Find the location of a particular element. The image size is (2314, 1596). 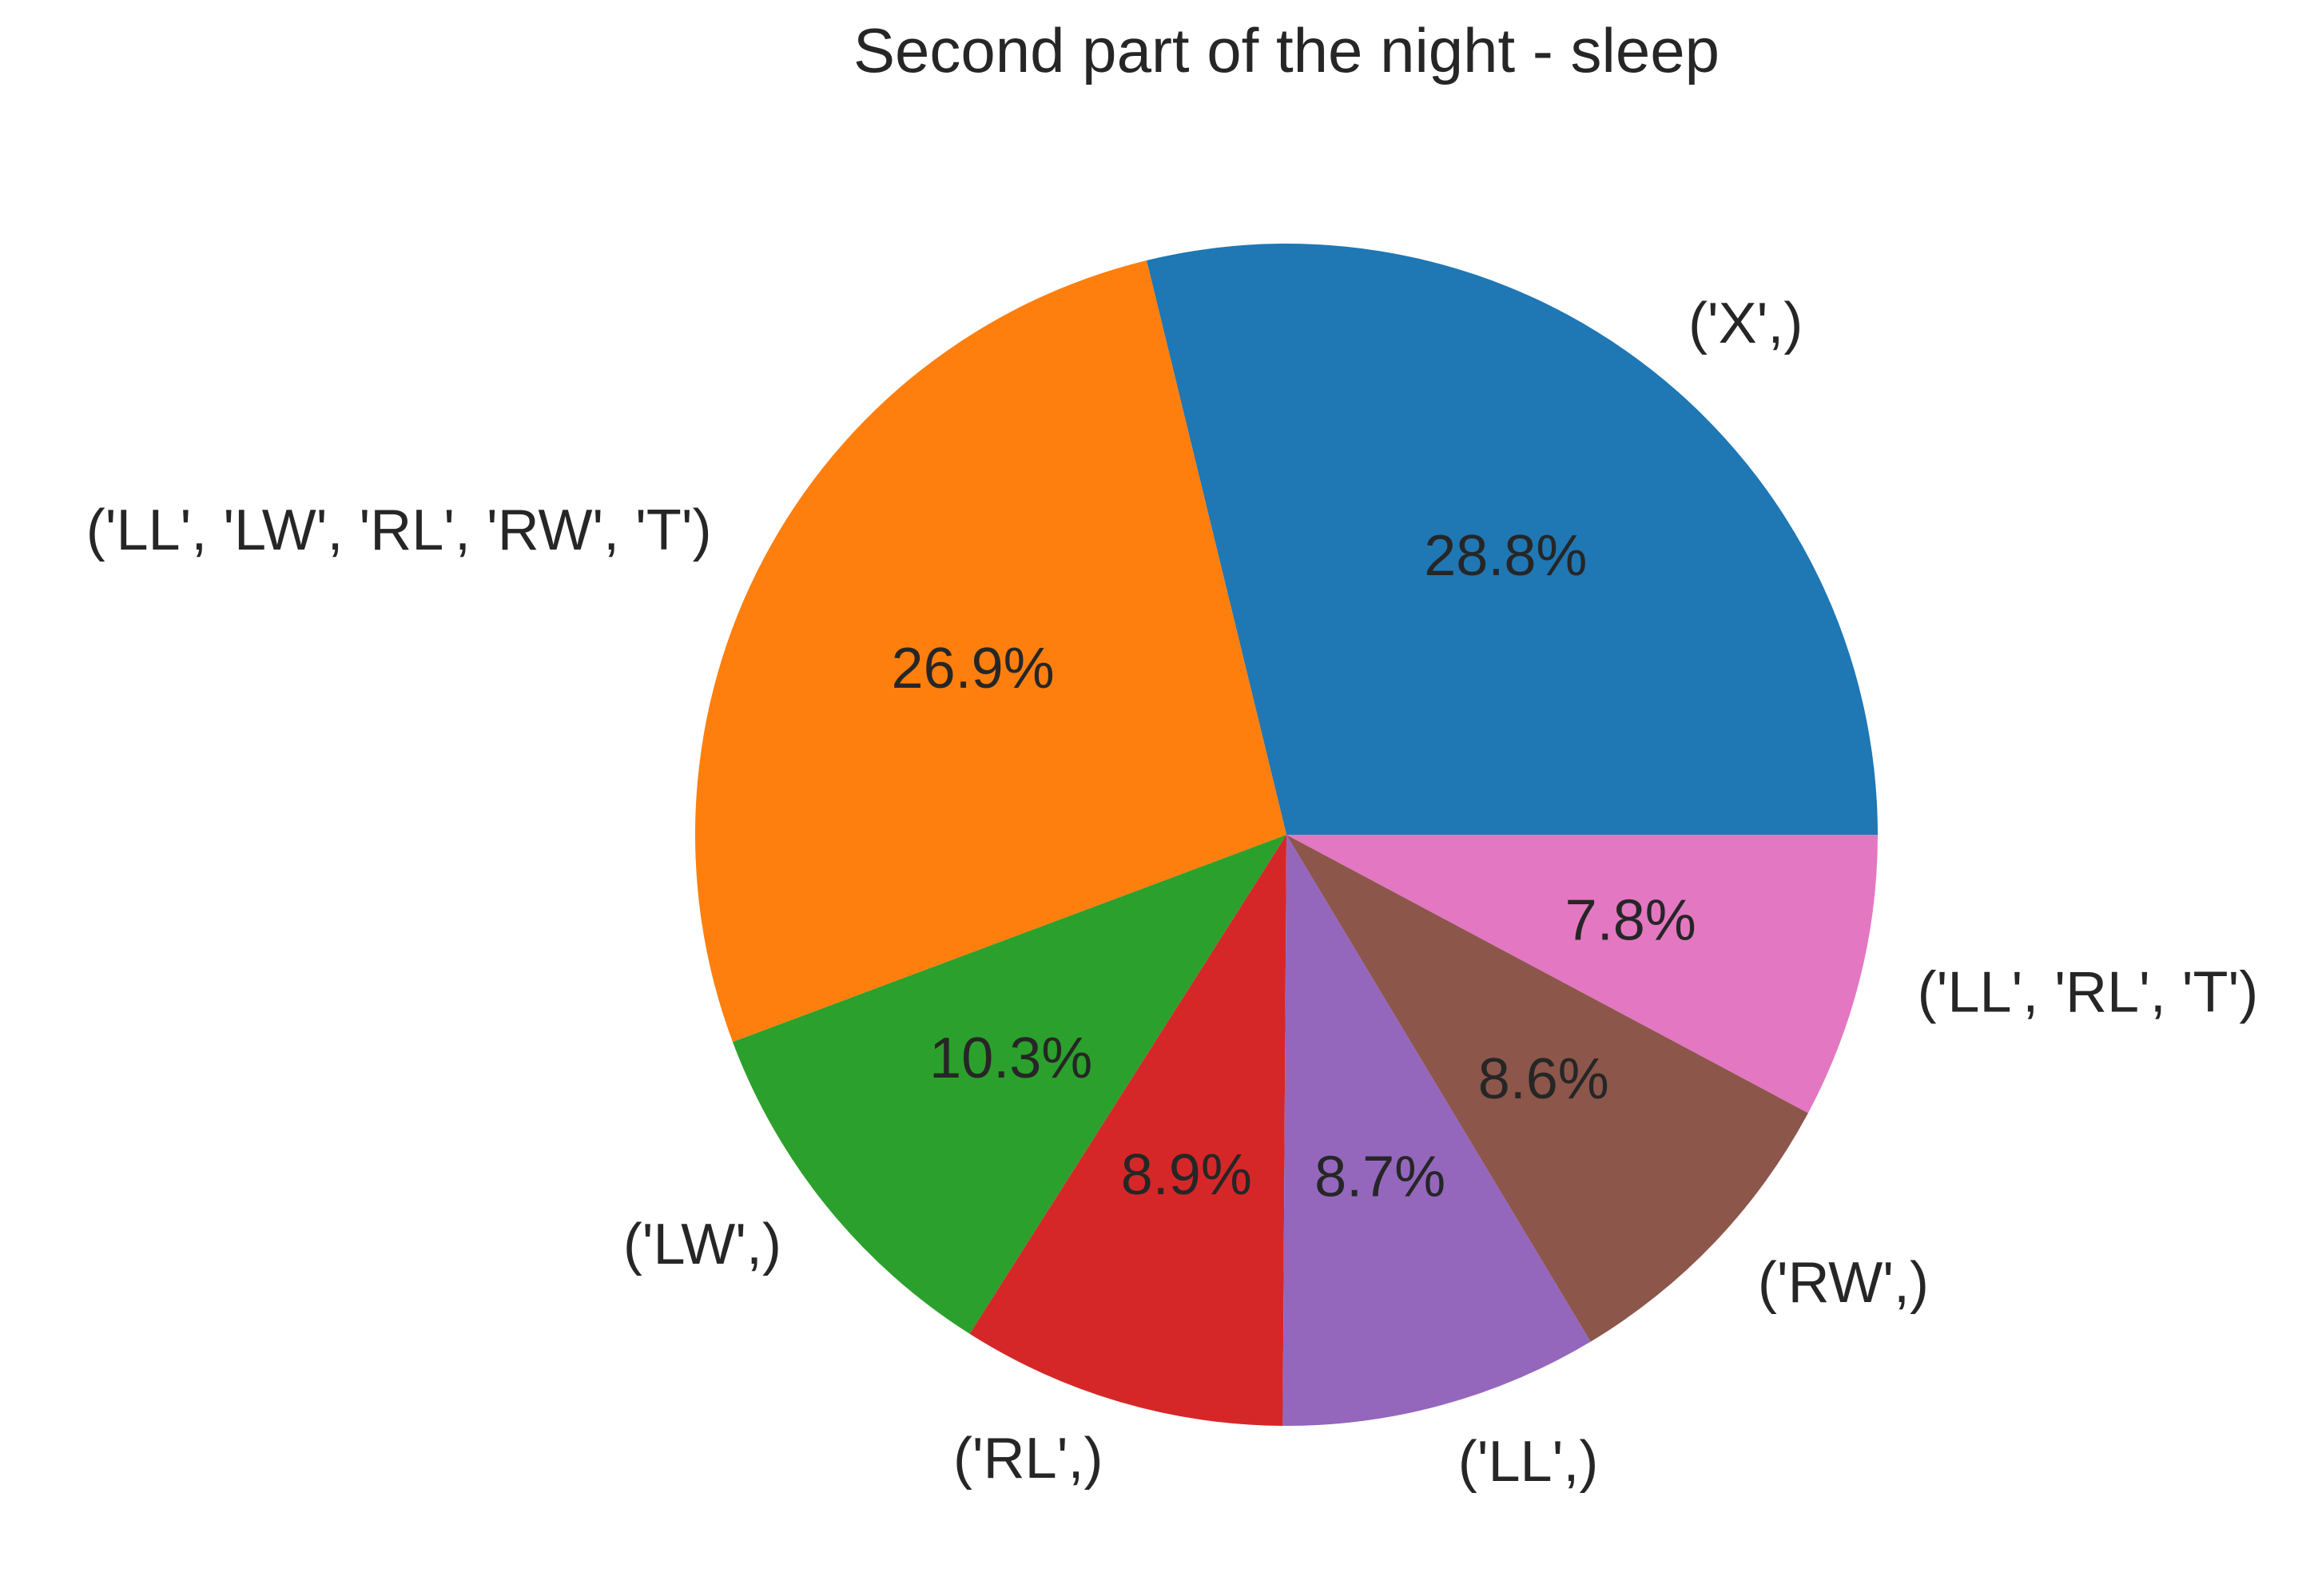

pie-category-label: ('RW',) is located at coordinates (1844, 1283).